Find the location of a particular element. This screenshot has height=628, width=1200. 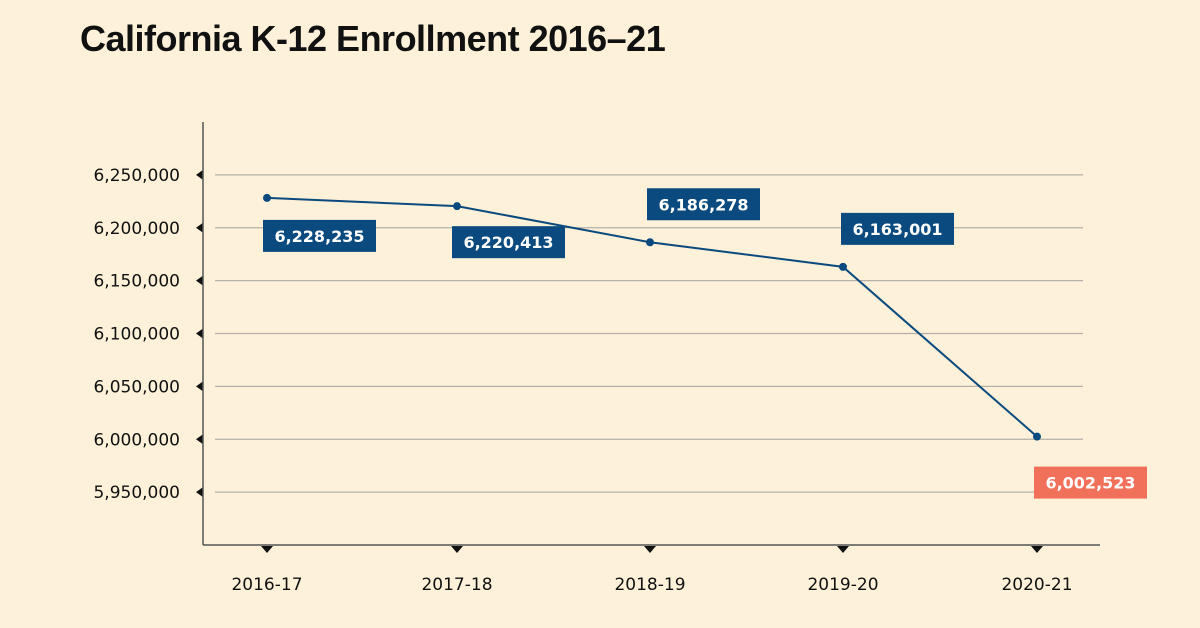

x-tick-label: 2017-18 is located at coordinates (456, 585).